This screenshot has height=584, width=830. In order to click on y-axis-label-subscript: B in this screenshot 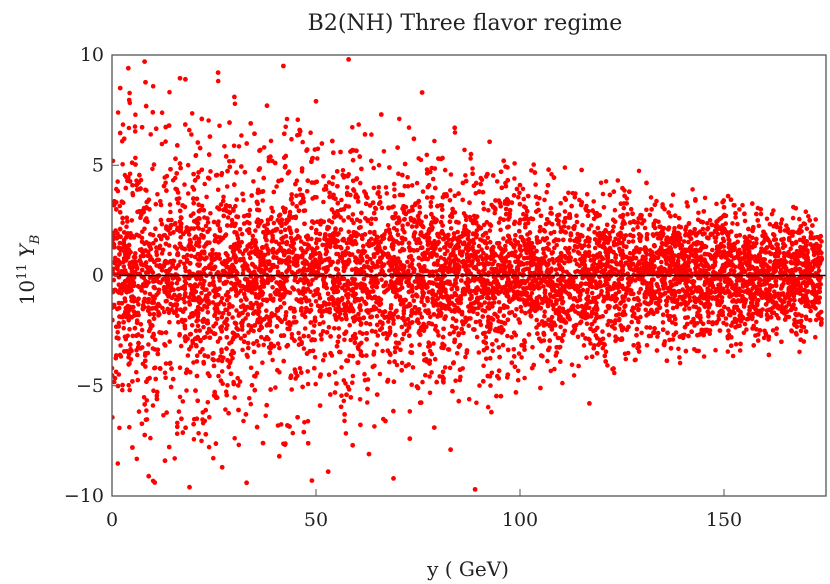, I will do `click(35, 240)`.